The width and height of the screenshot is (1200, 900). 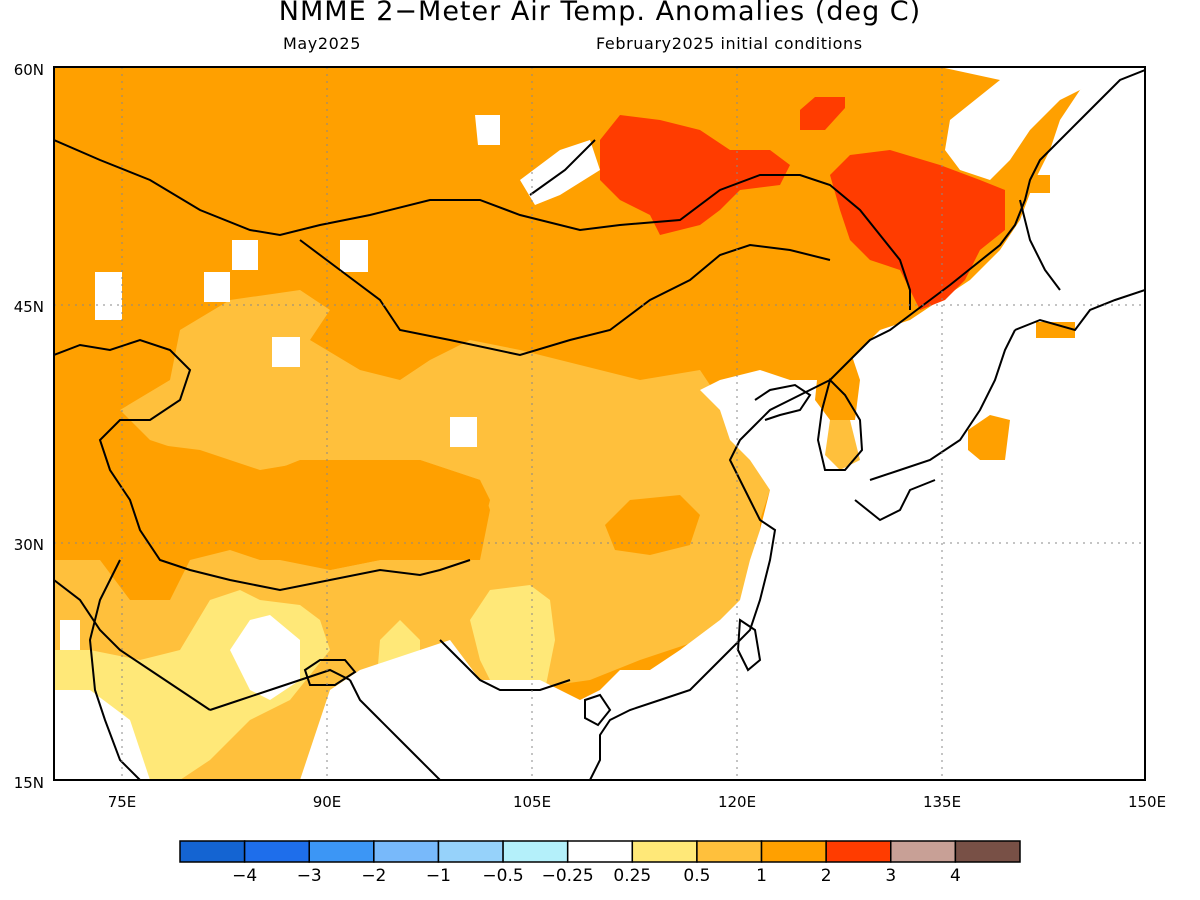 I want to click on colorbar-label: 4, so click(x=955, y=876).